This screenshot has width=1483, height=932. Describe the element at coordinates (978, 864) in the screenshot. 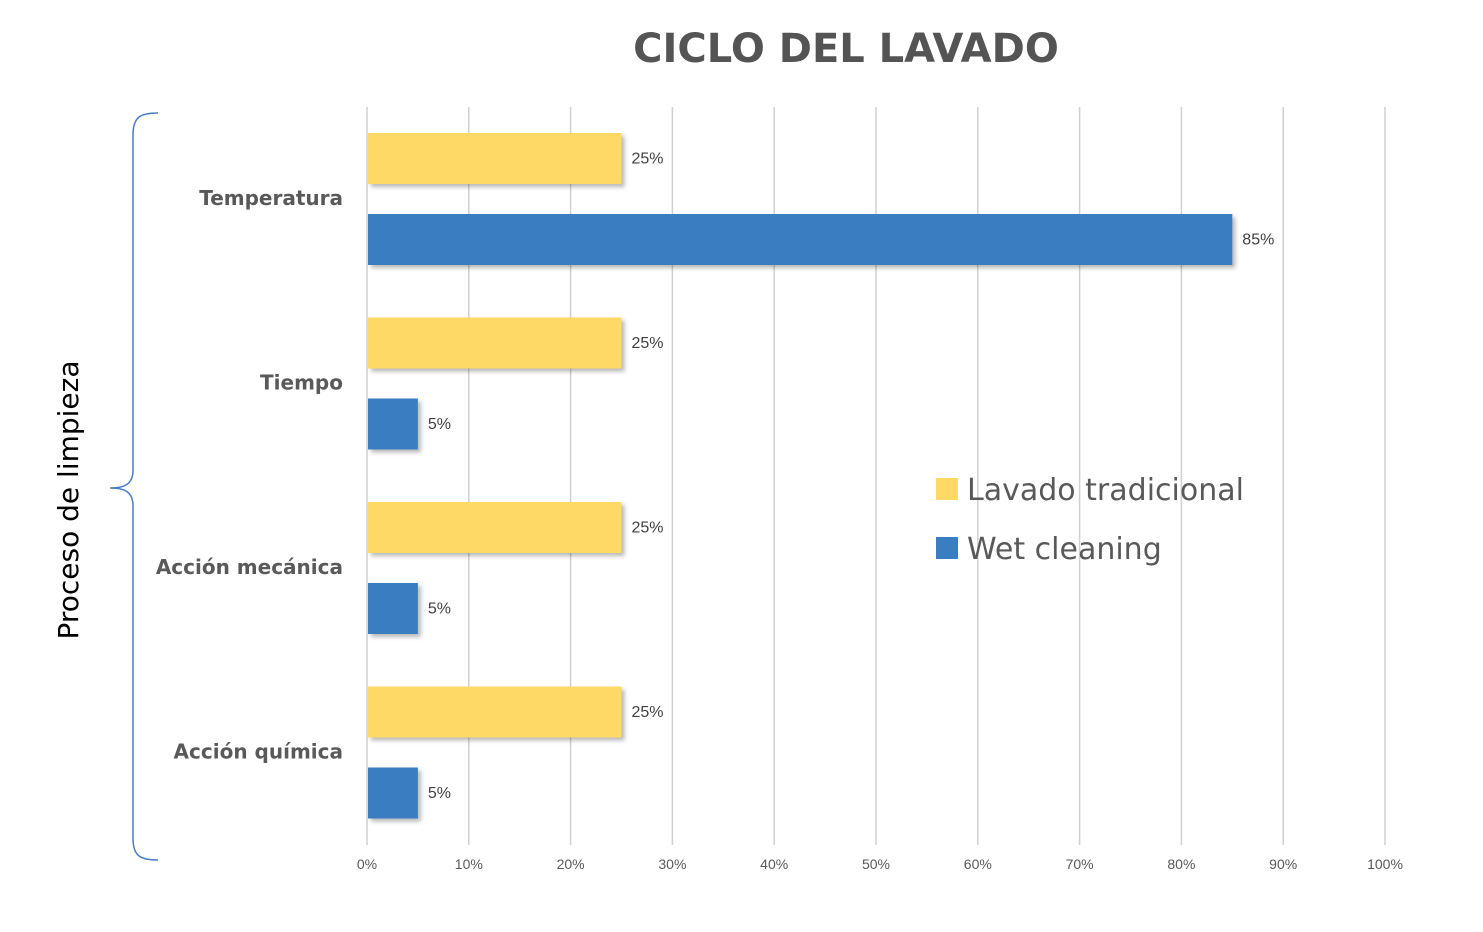

I see `x-tick-label: 60%` at that location.